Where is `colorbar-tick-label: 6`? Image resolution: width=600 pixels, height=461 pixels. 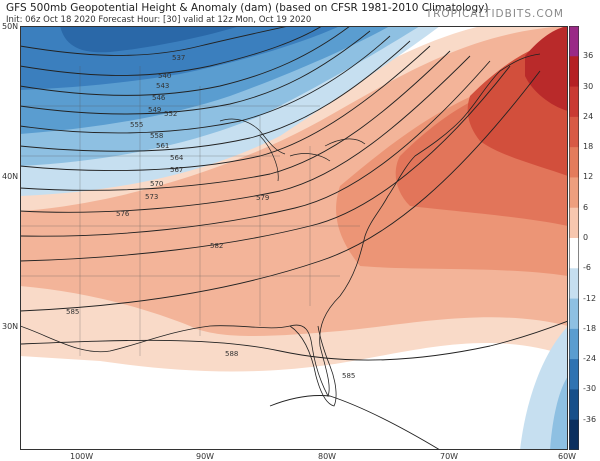 colorbar-tick-label: 6 is located at coordinates (586, 207).